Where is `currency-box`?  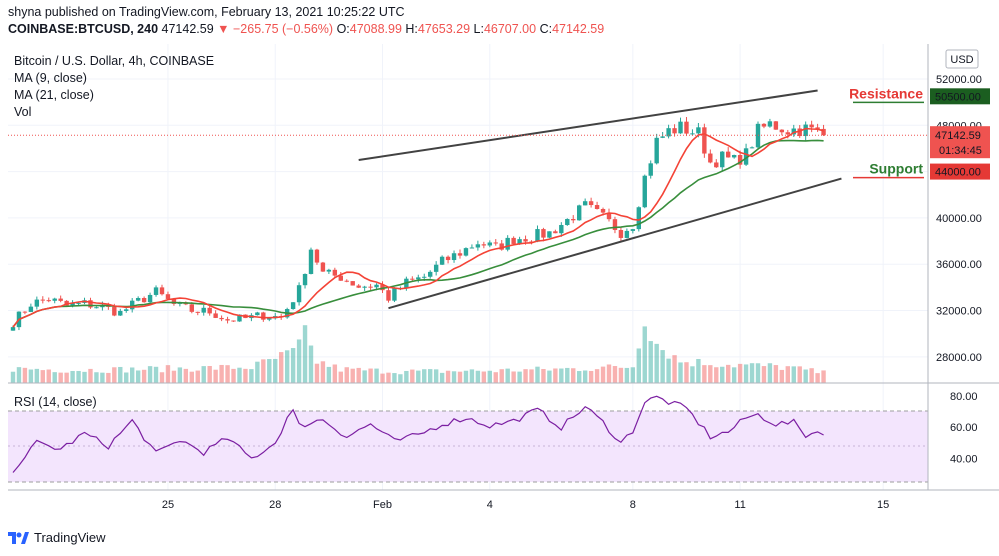
currency-box is located at coordinates (962, 59).